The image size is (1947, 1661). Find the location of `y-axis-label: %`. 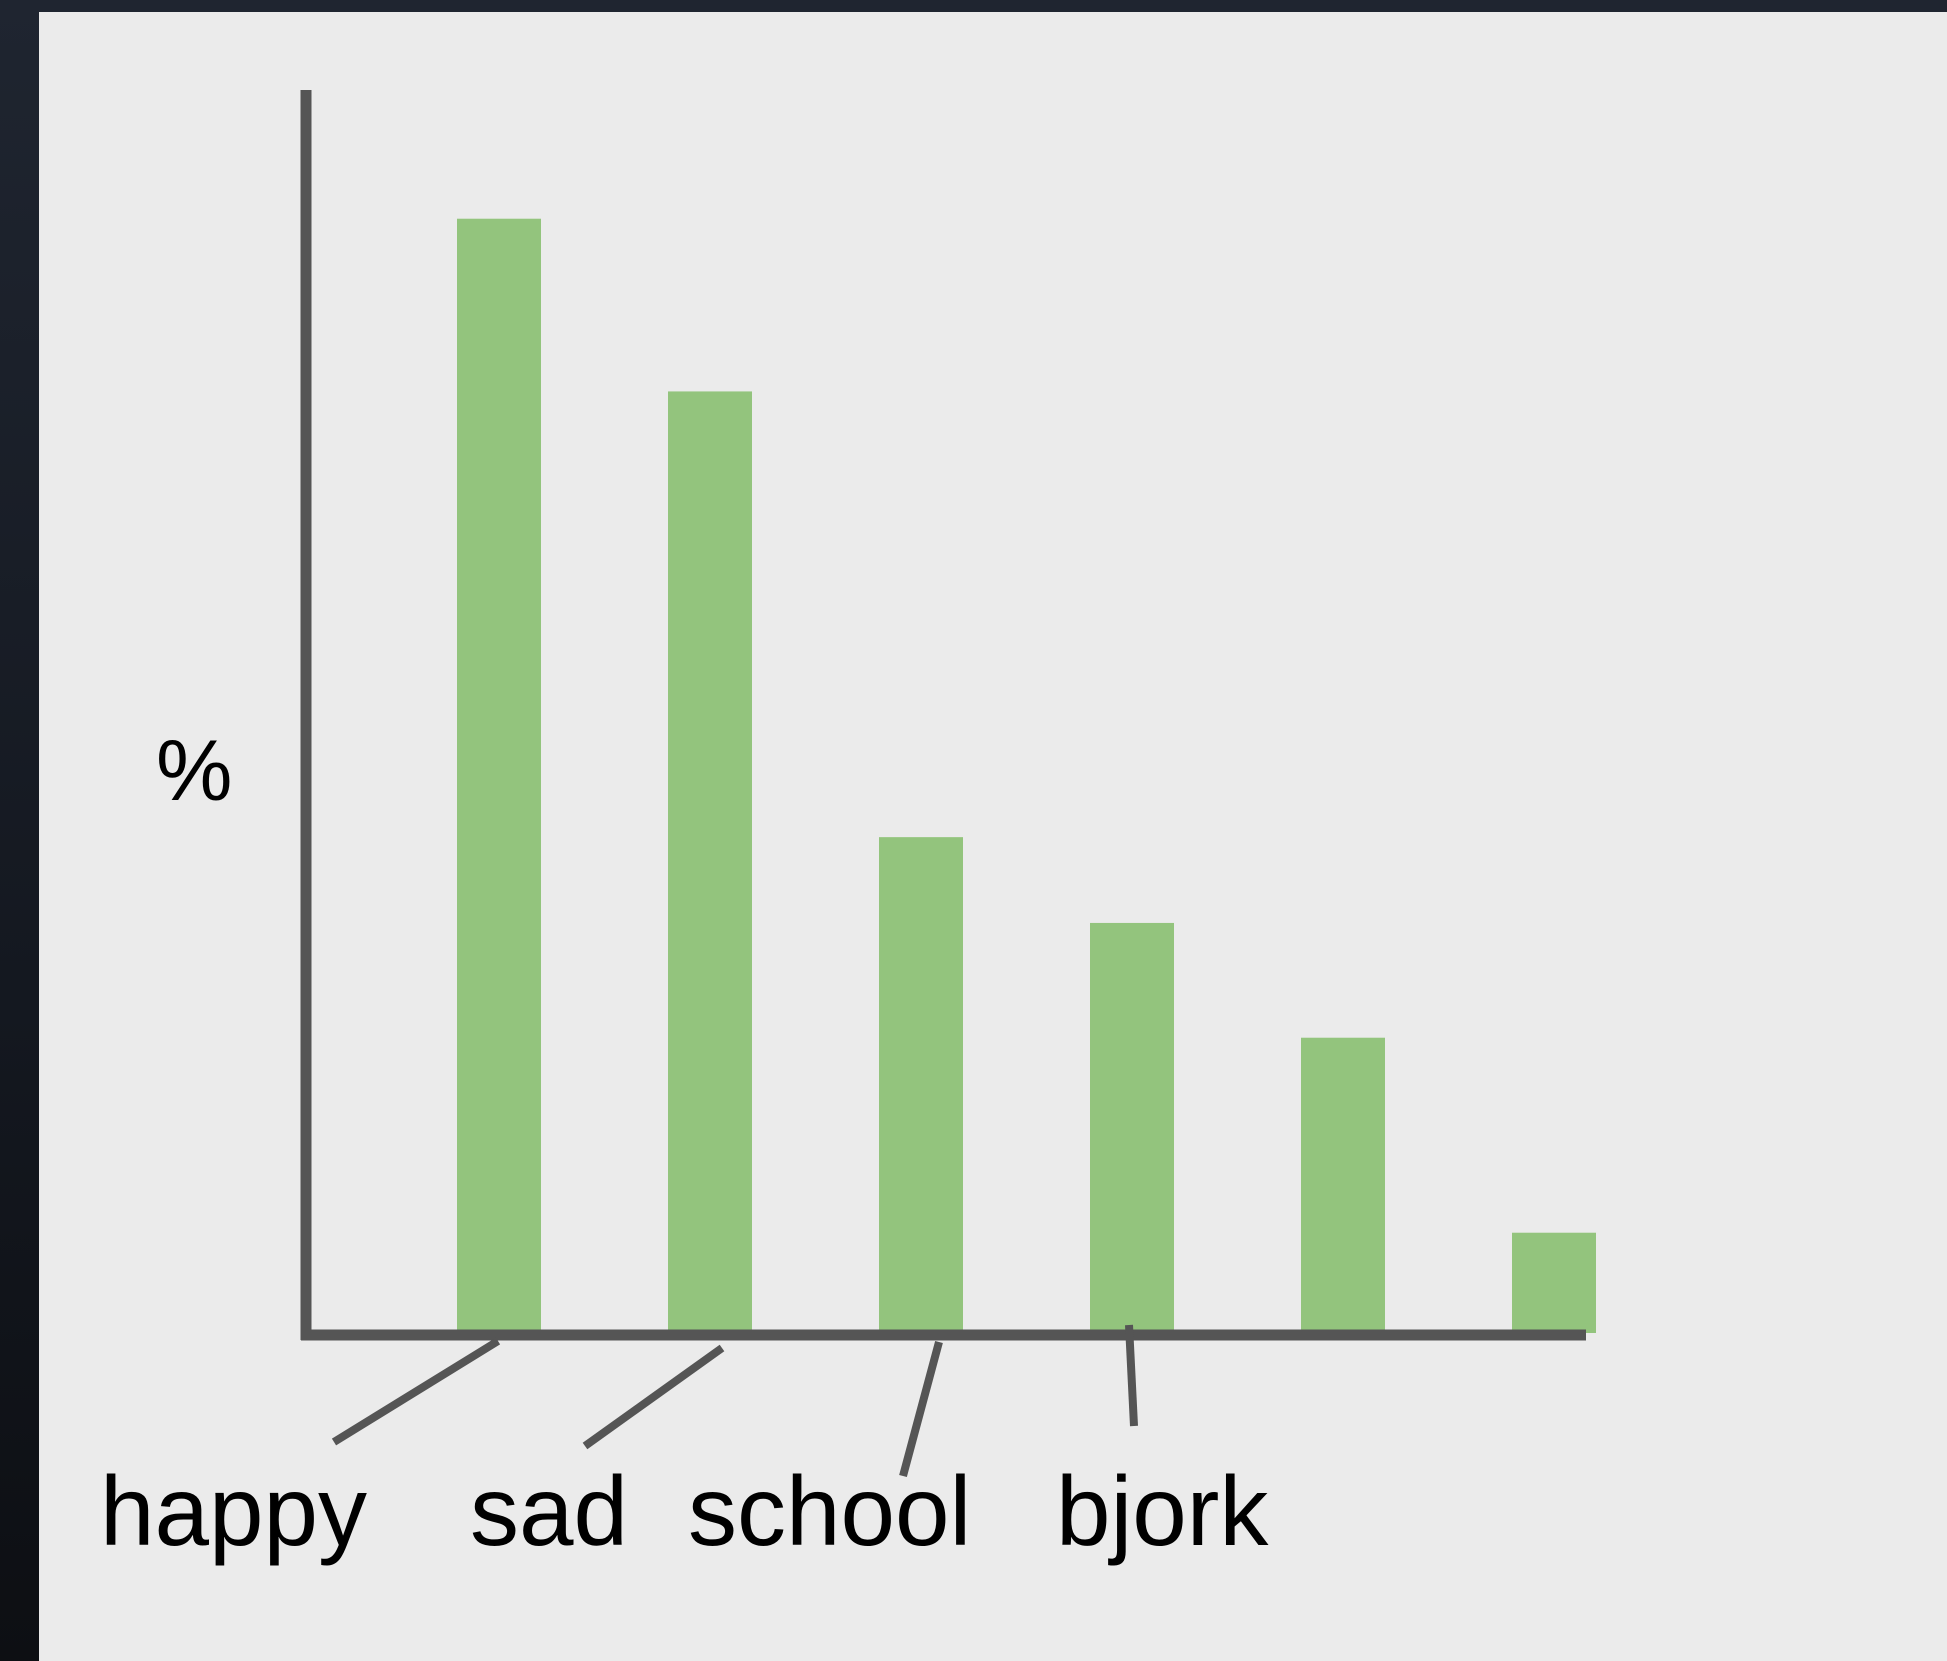

y-axis-label: % is located at coordinates (194, 771).